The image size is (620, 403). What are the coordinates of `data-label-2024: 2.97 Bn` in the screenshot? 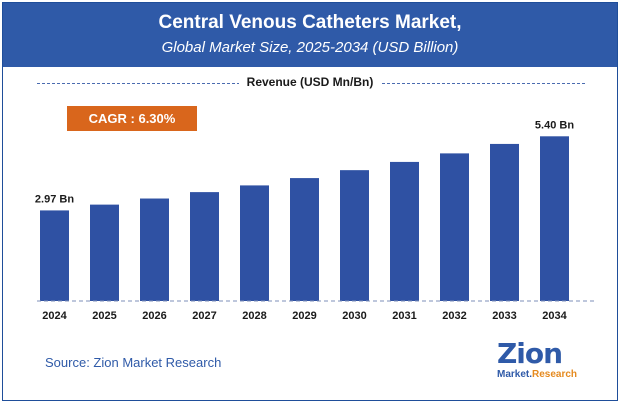 It's located at (54, 199).